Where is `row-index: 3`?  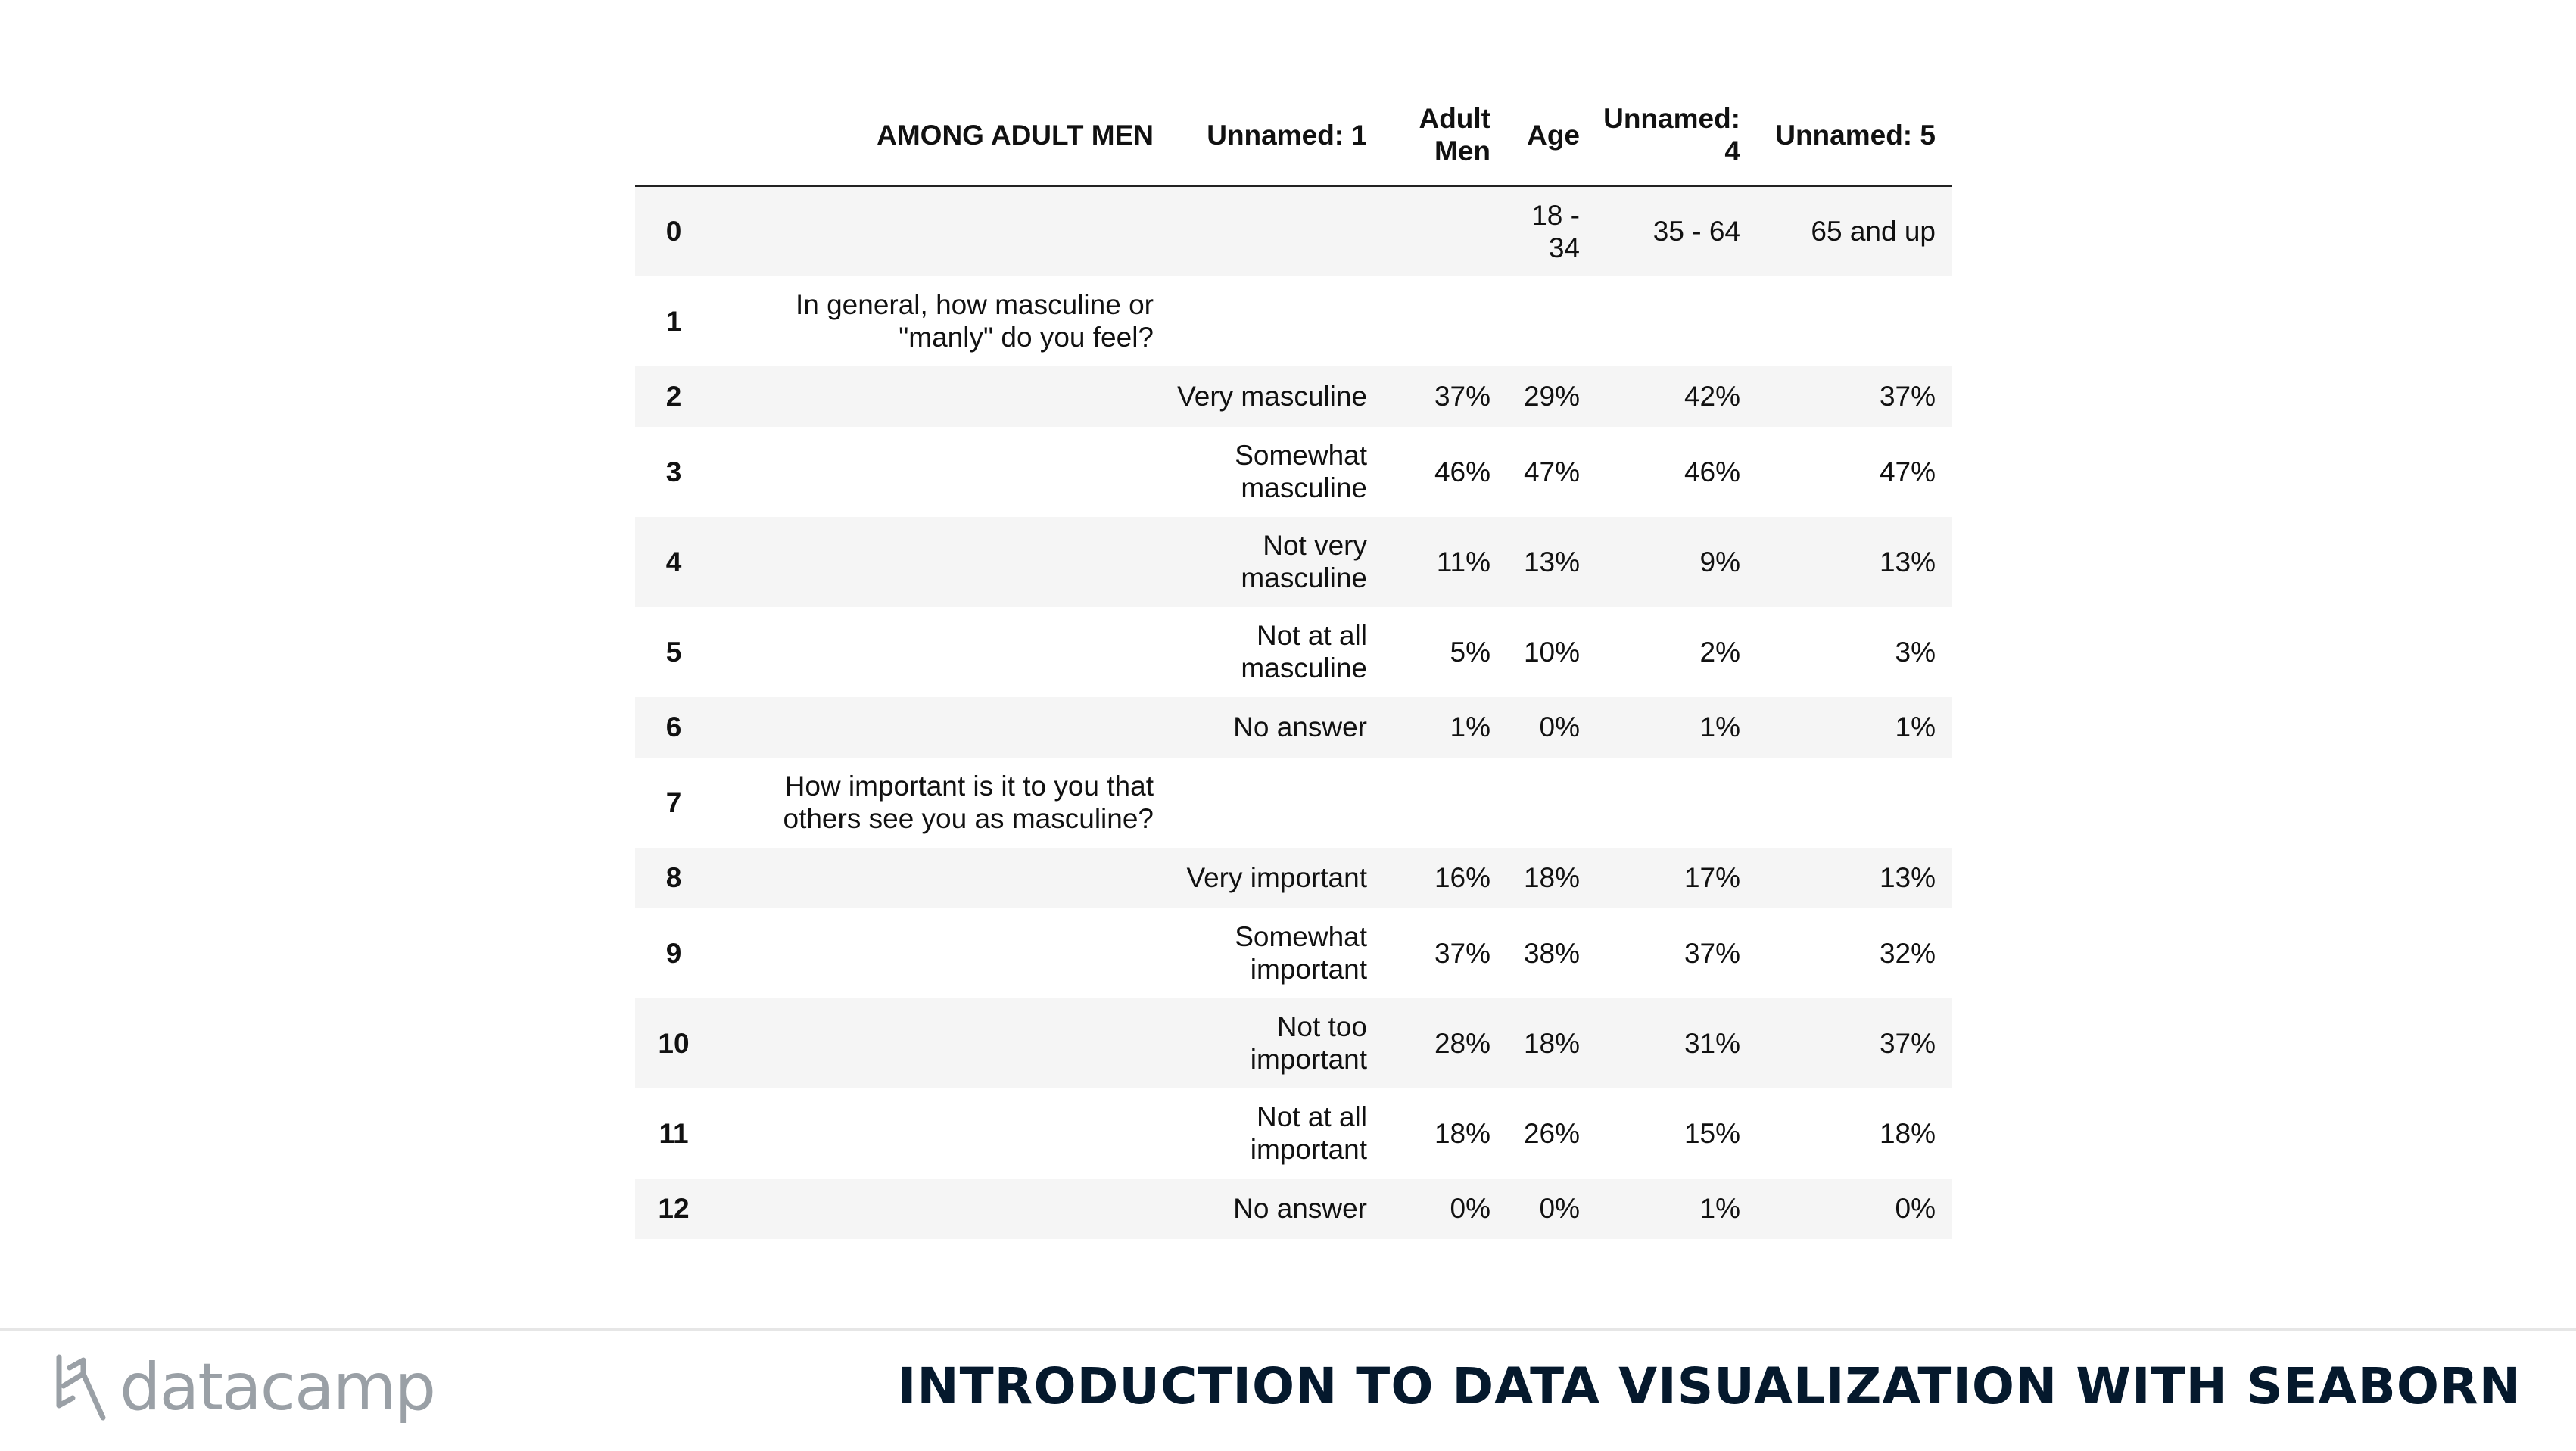 row-index: 3 is located at coordinates (673, 471).